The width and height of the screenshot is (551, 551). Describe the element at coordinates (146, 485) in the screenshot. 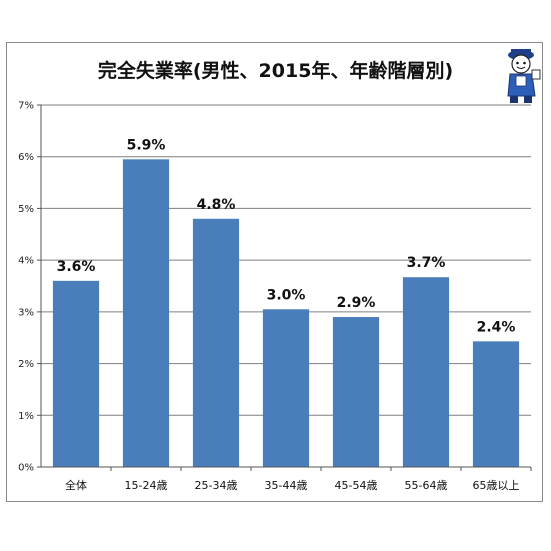

I see `x-category-label: 15-24歳` at that location.